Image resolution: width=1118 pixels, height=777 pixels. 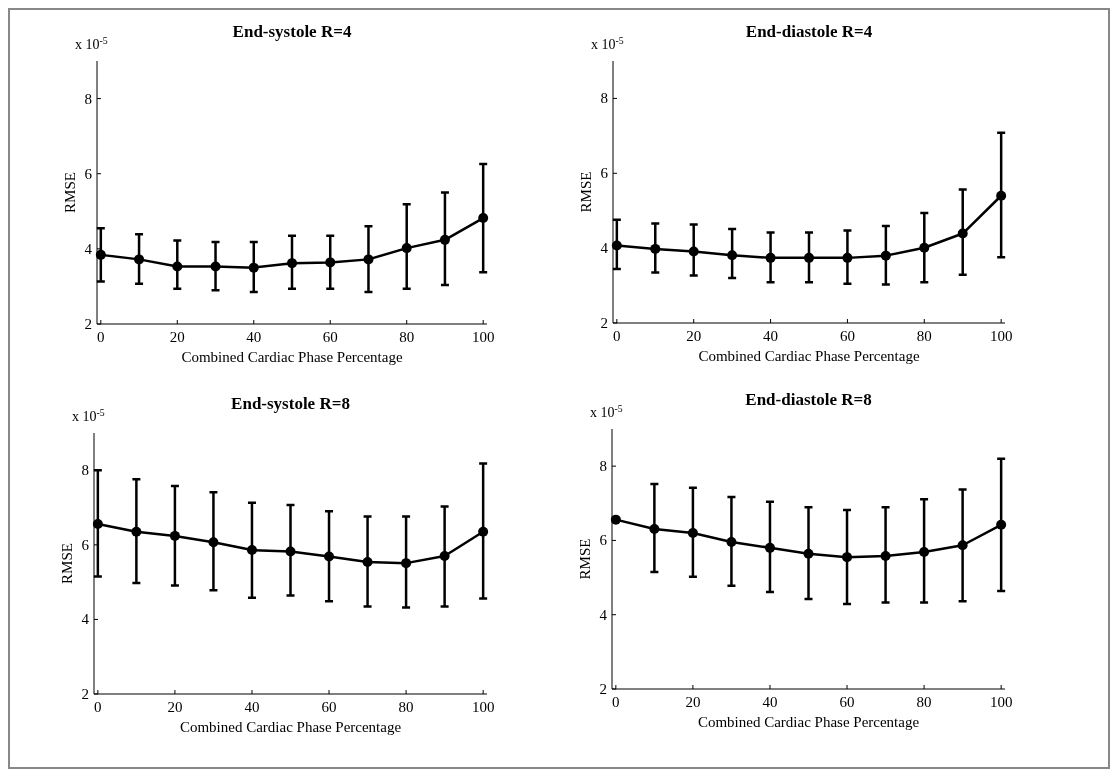 What do you see at coordinates (809, 31) in the screenshot?
I see `chart-title: End-diastole R=4` at bounding box center [809, 31].